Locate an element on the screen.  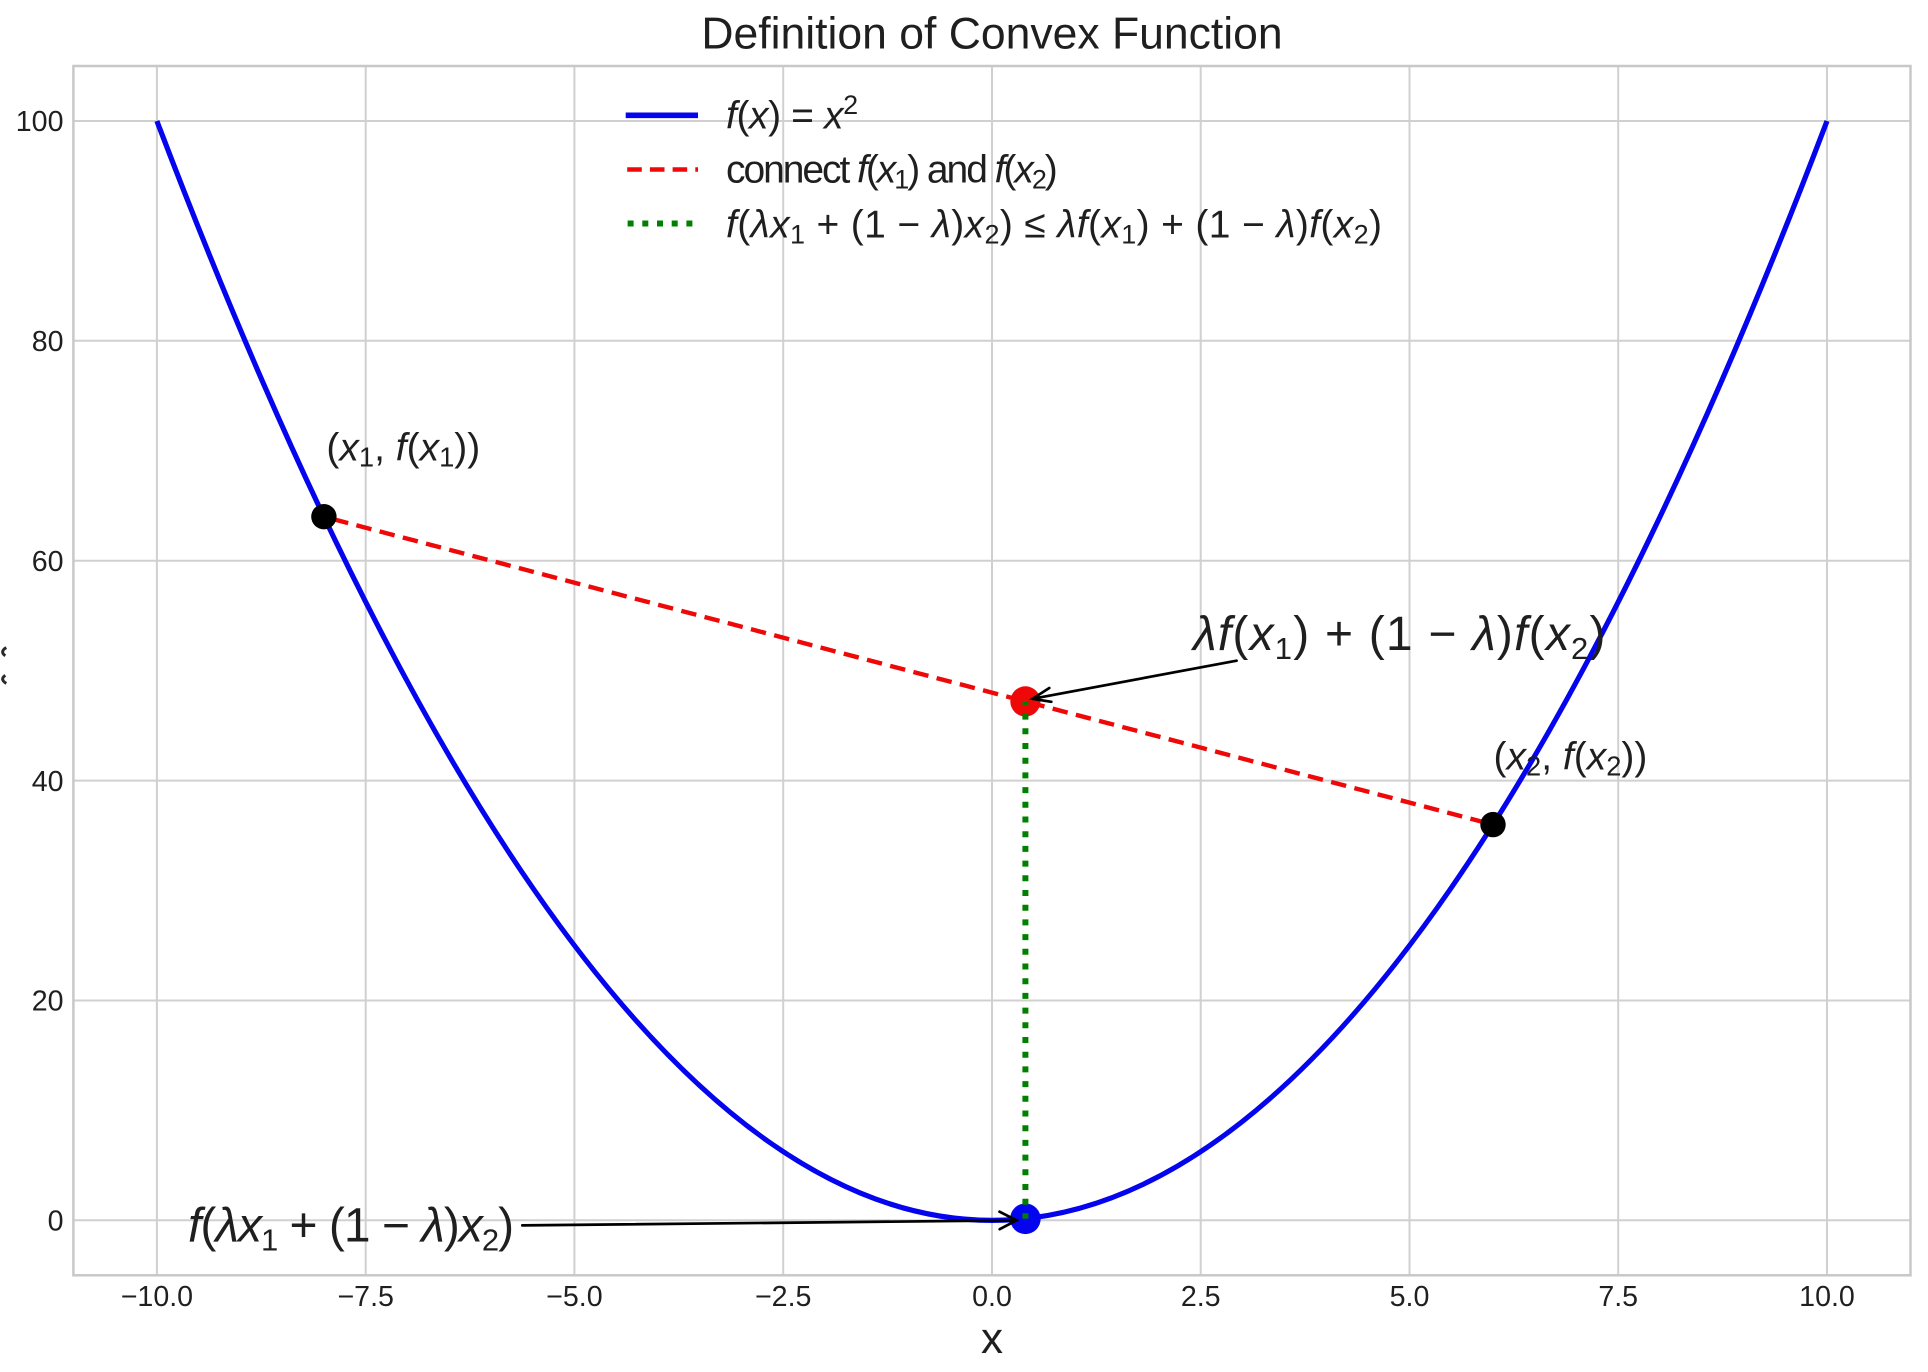
svg-text: −10.0 is located at coordinates (157, 1297).